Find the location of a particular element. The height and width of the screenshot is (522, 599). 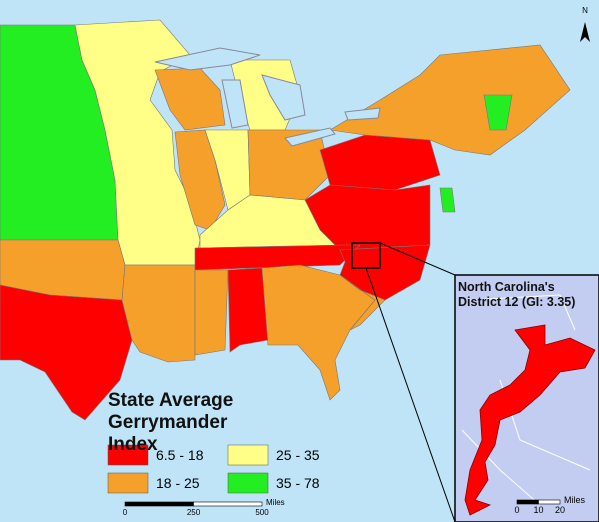

district-lines is located at coordinates (526, 400).